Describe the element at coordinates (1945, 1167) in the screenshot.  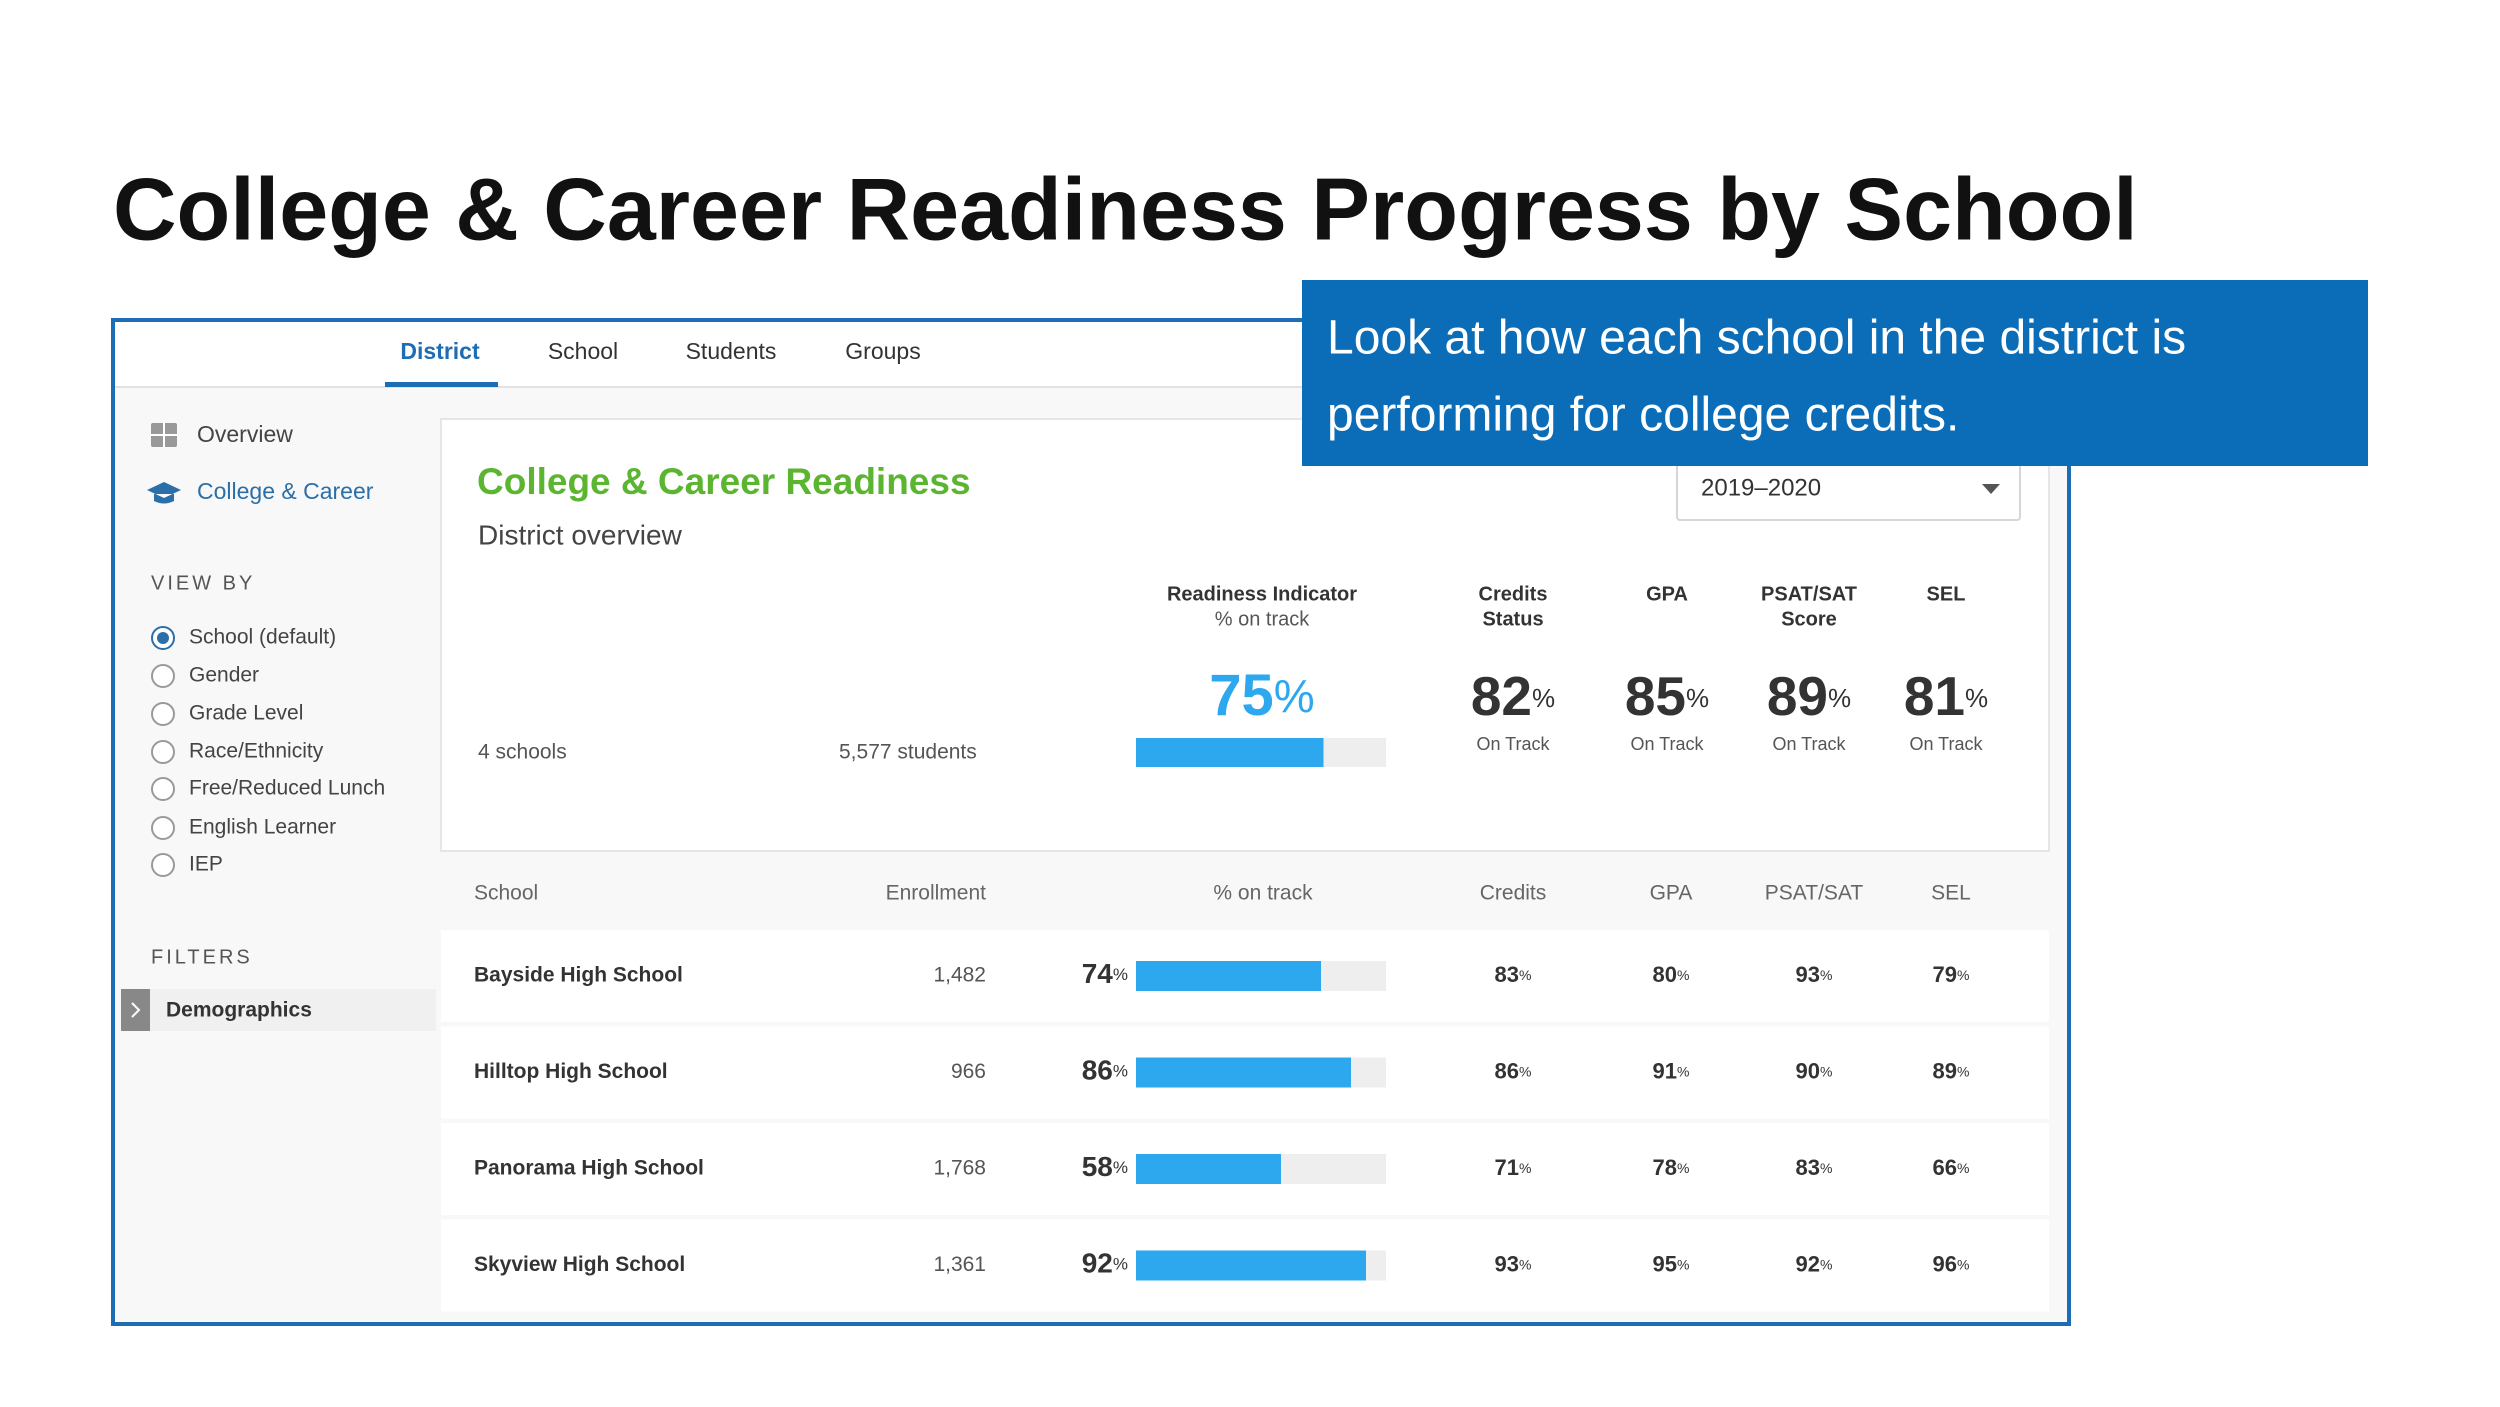
I see `row-metric-number: 66` at that location.